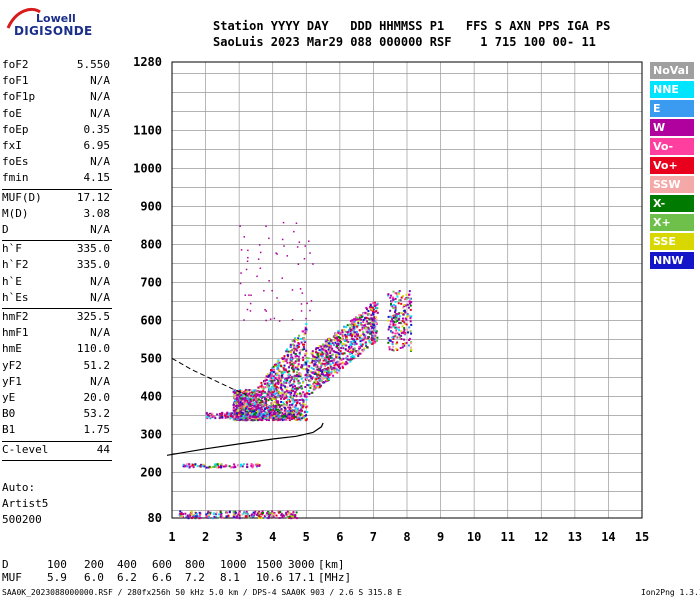  What do you see at coordinates (672, 260) in the screenshot?
I see `legend-item-nnw: NNW` at bounding box center [672, 260].